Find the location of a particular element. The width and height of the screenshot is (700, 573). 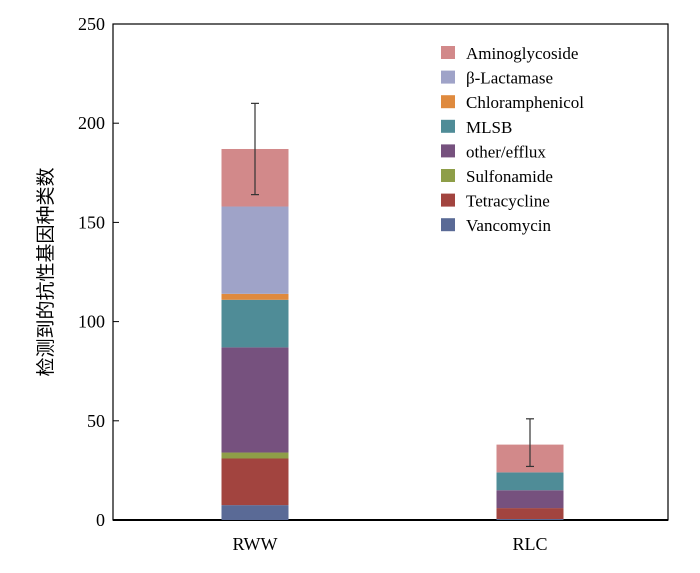

y-tick-label: 50 is located at coordinates (96, 421).